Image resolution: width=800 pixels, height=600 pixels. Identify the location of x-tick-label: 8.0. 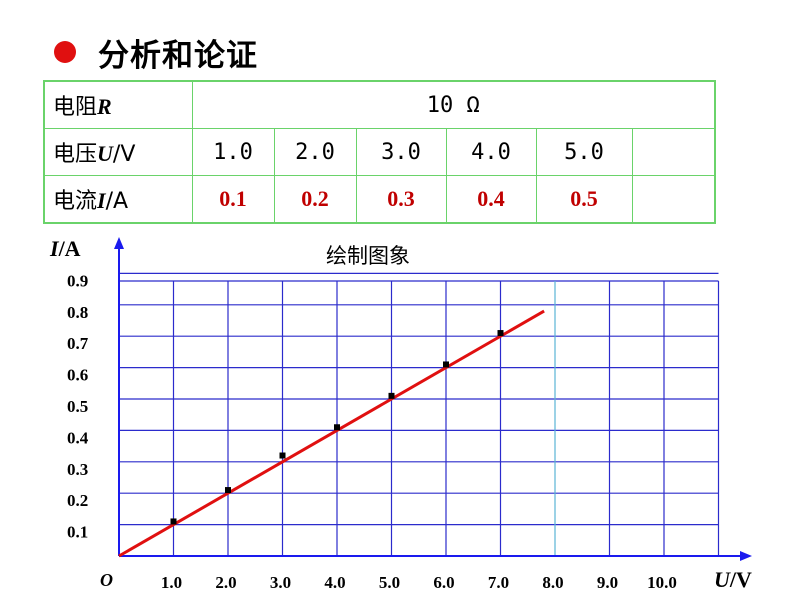
(552, 582).